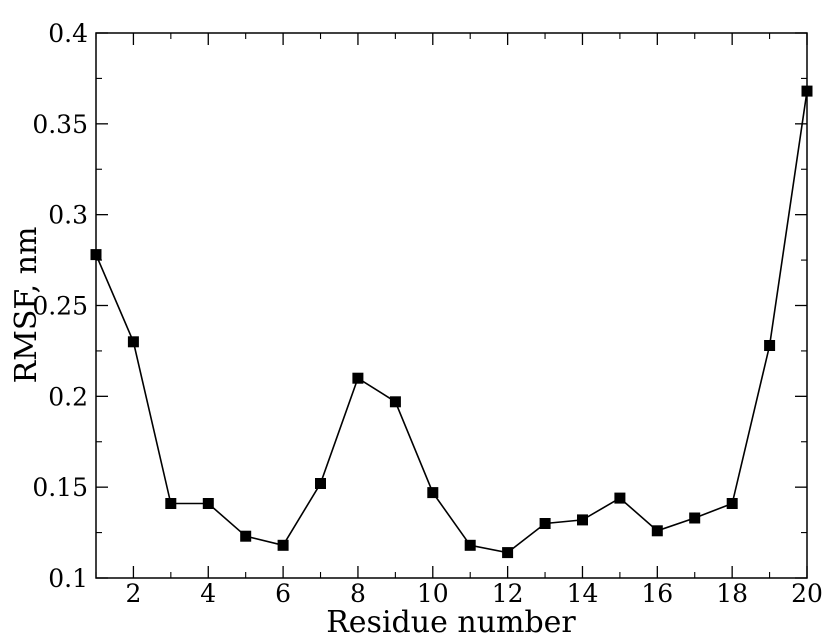 The image size is (831, 641). I want to click on x-tick-label: 2, so click(133, 593).